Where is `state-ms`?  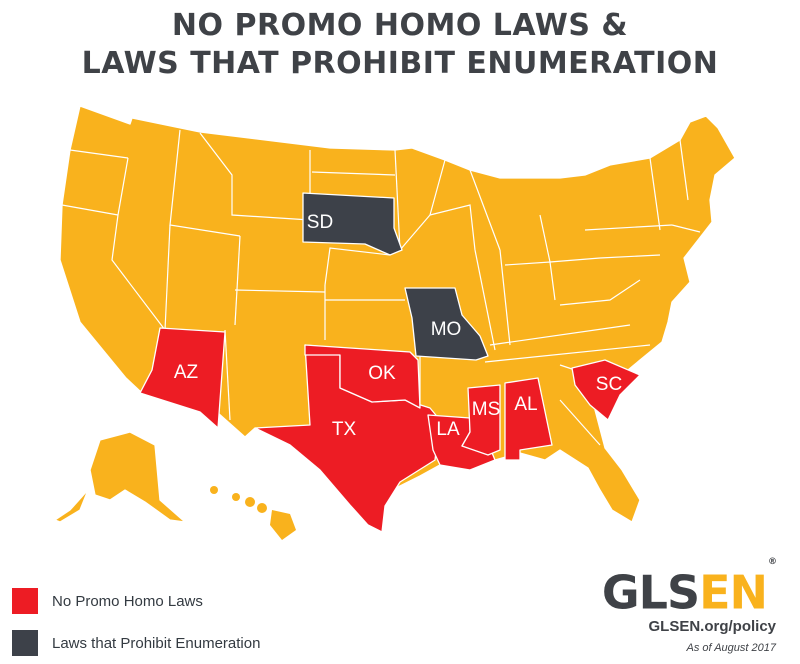 state-ms is located at coordinates (481, 420).